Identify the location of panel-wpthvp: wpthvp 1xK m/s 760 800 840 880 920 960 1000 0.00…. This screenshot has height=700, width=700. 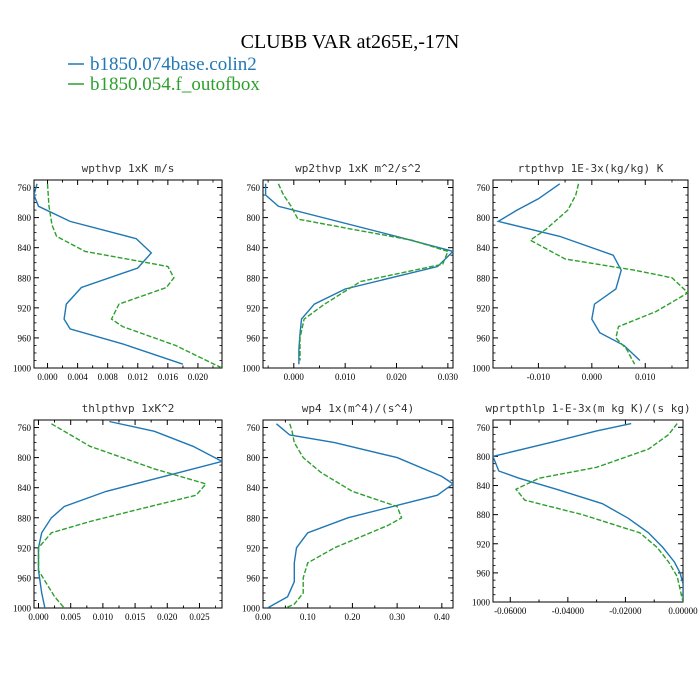
(118, 272).